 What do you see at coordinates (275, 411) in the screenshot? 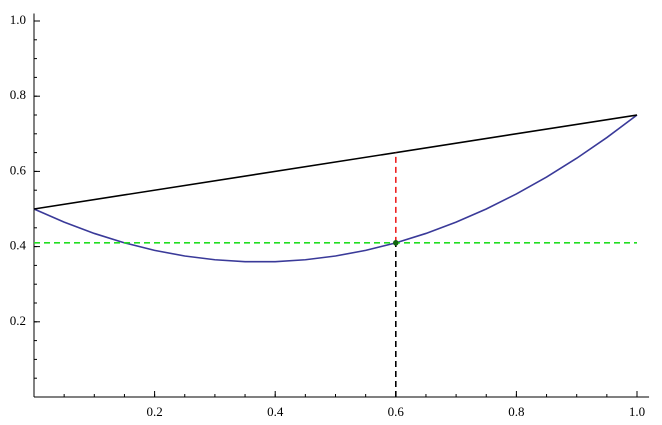
I see `x-tick-label: 0.4` at bounding box center [275, 411].